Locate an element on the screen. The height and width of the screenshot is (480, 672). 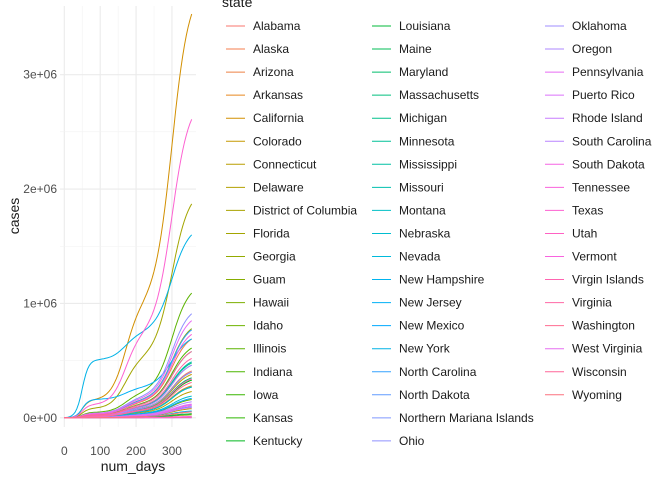
legend-label: Ohio is located at coordinates (412, 441).